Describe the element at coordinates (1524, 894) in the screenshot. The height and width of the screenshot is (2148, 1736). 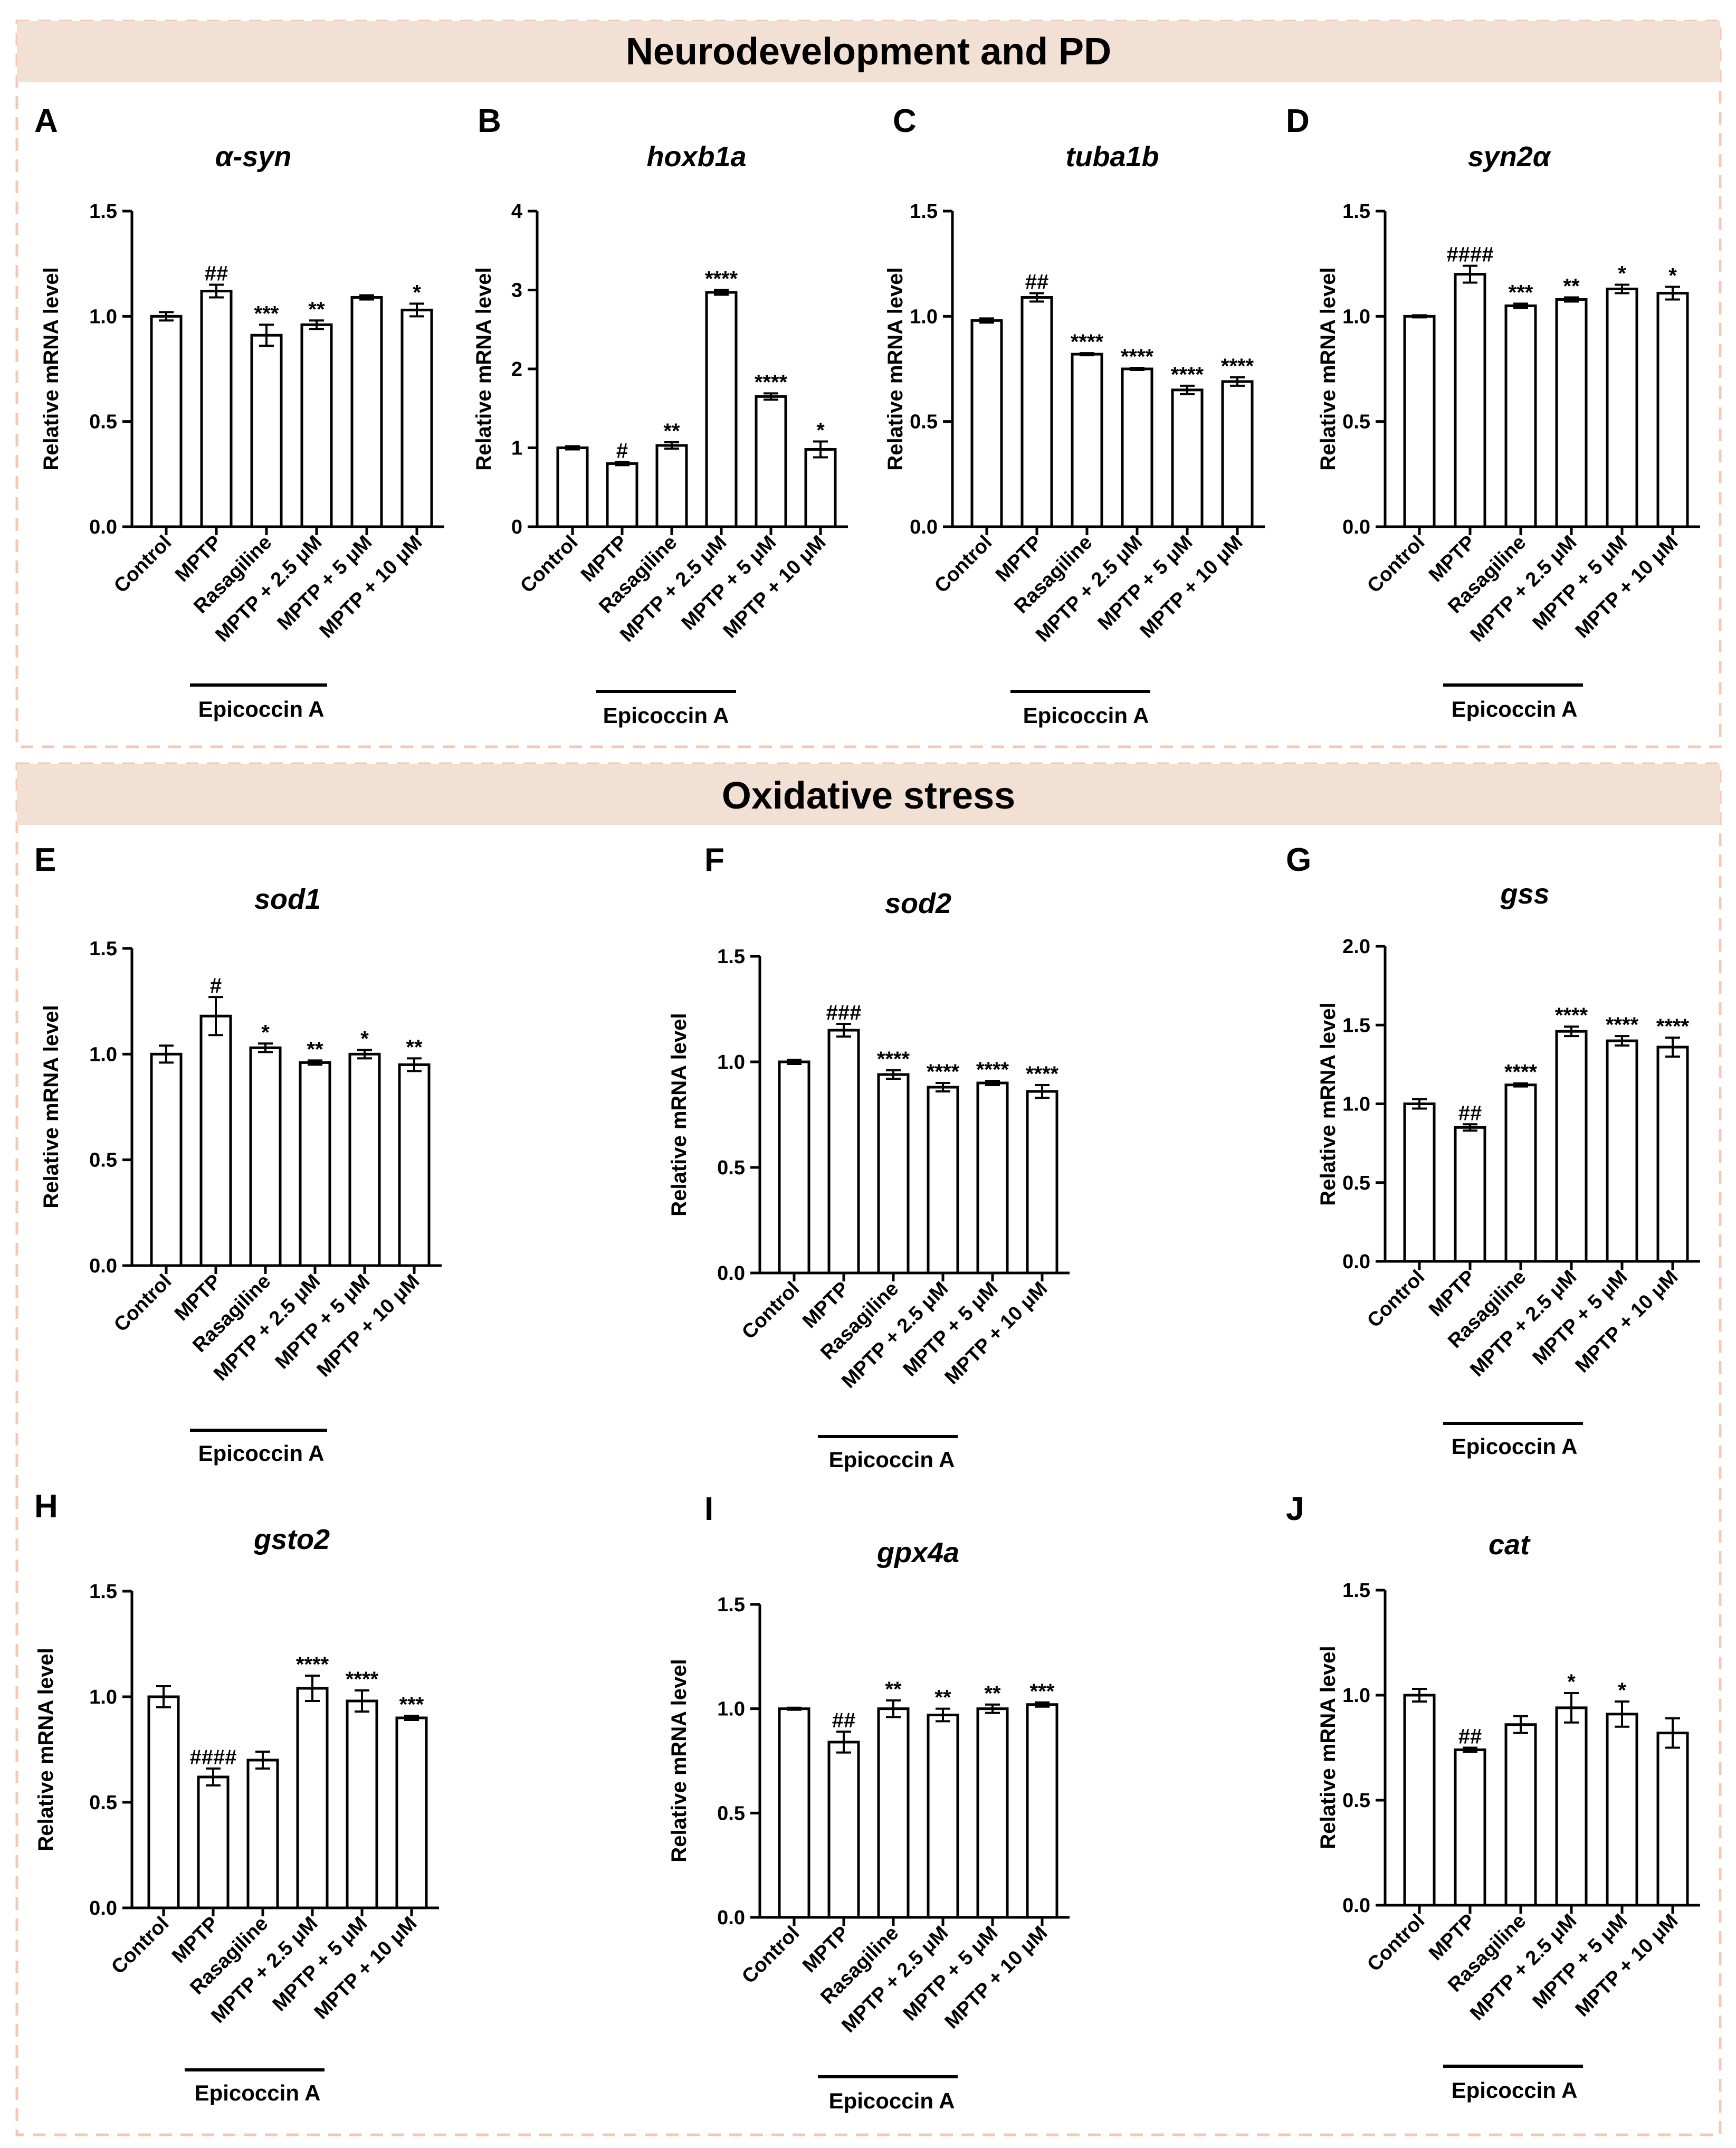
I see `gene-title: gss` at that location.